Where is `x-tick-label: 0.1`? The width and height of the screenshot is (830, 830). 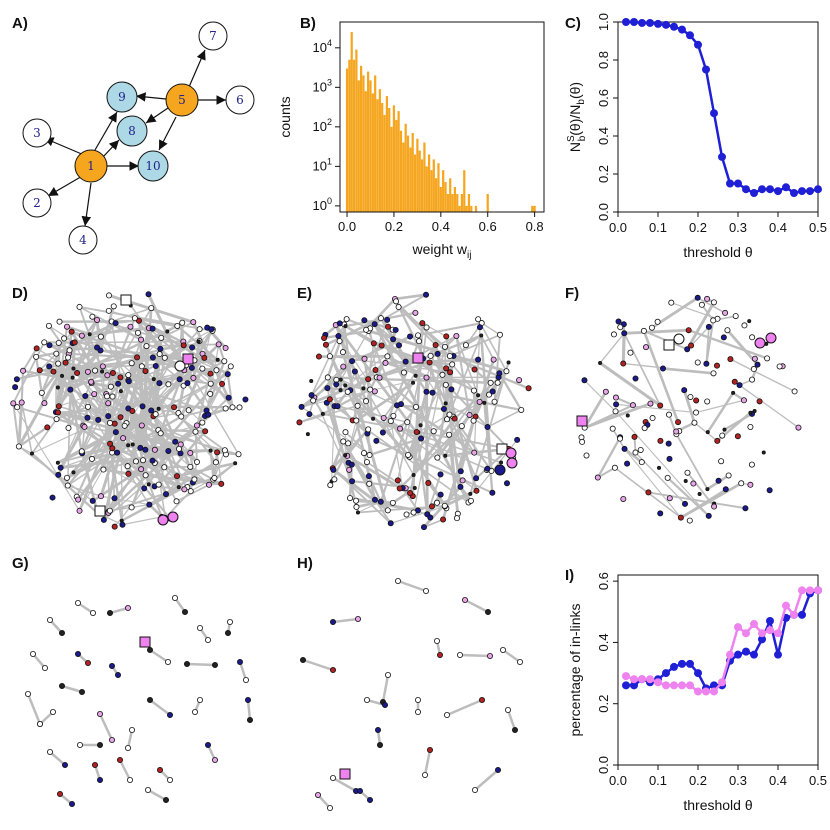 x-tick-label: 0.1 is located at coordinates (658, 227).